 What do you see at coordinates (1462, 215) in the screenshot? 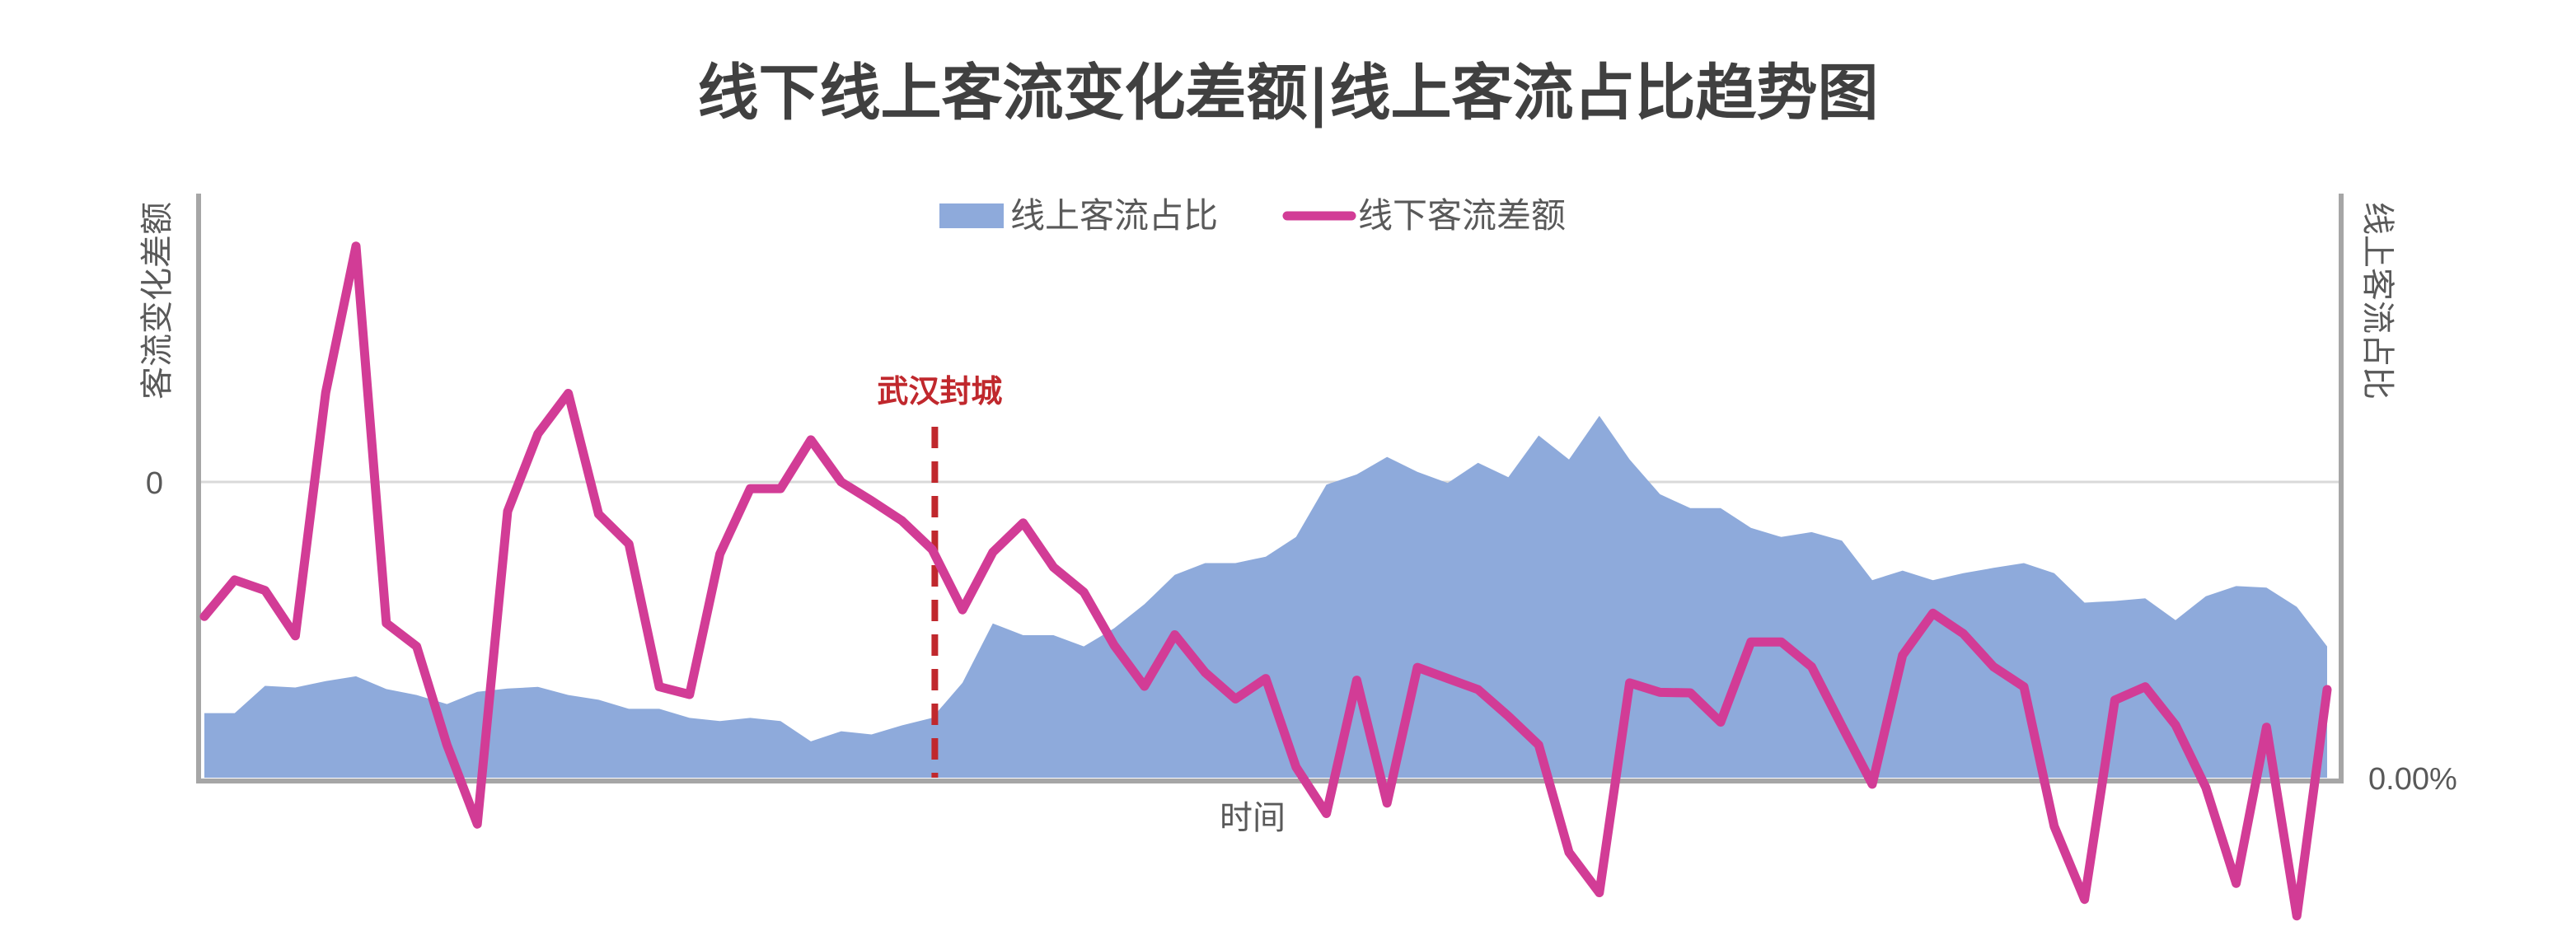
I see `legend-label-line: 线下客流差额` at bounding box center [1462, 215].